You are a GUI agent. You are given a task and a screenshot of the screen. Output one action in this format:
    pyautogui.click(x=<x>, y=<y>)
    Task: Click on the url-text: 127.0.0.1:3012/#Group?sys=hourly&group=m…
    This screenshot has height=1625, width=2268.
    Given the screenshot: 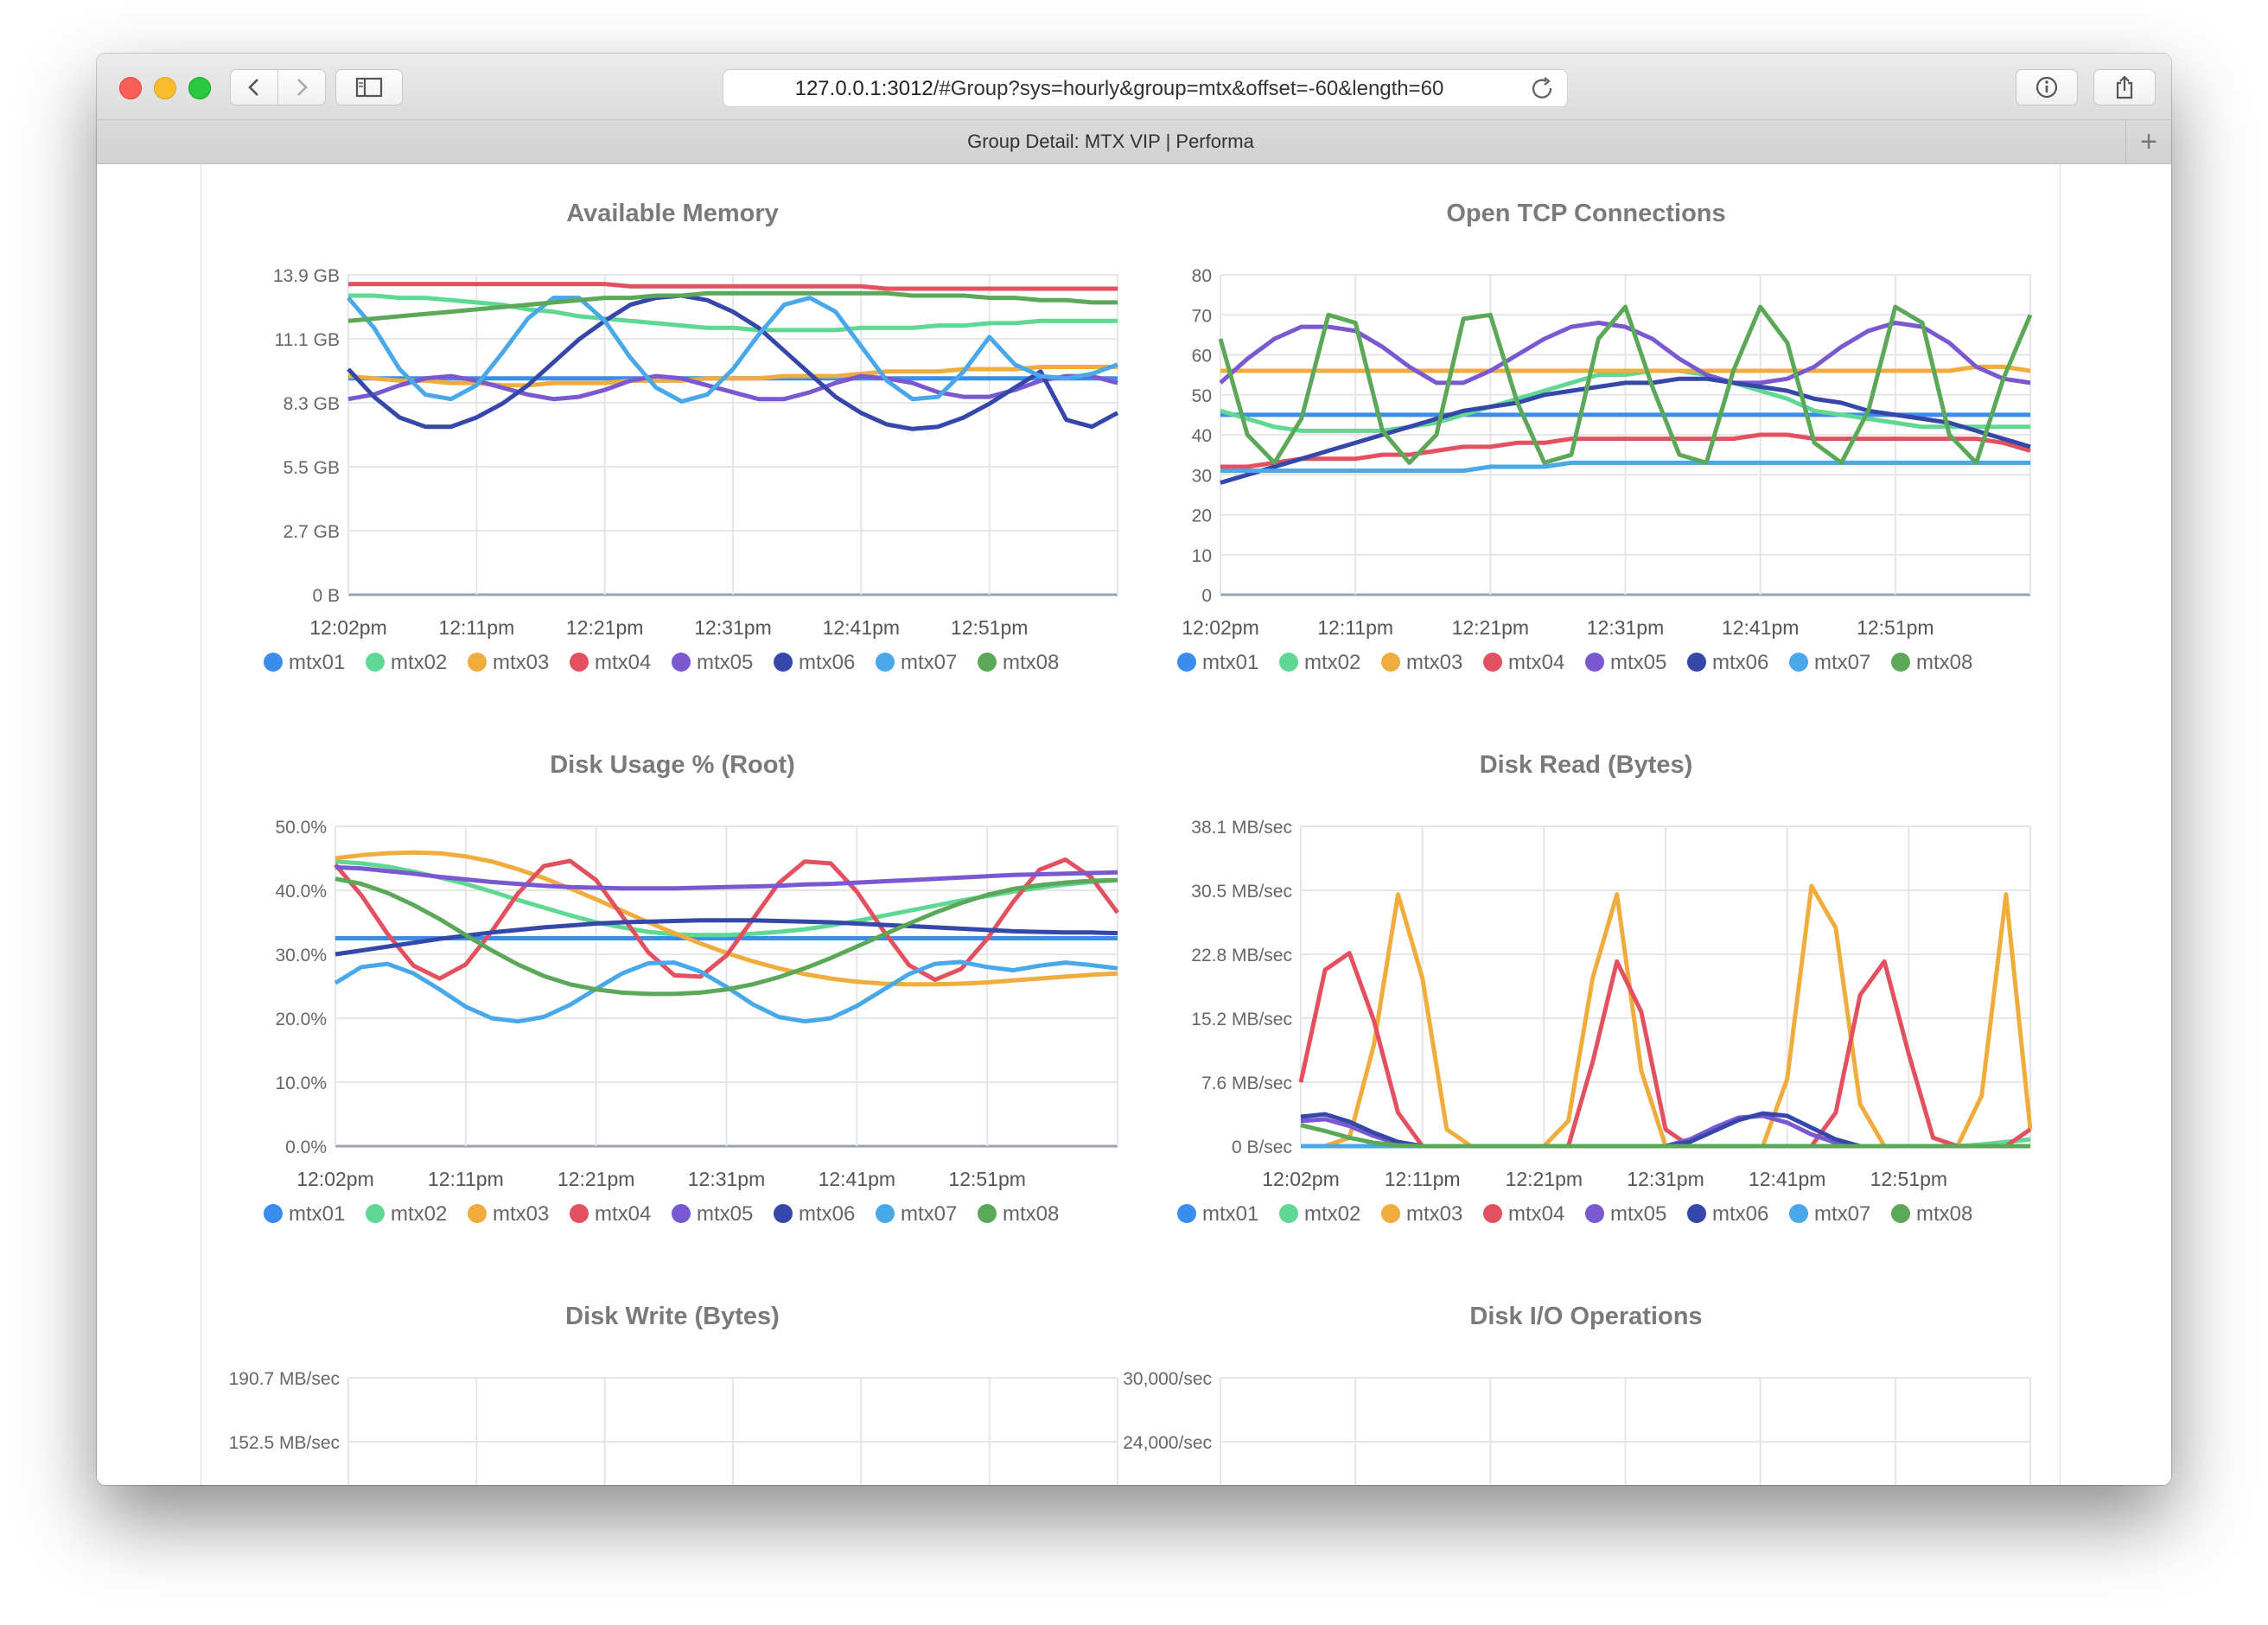 What is the action you would take?
    pyautogui.click(x=1119, y=89)
    